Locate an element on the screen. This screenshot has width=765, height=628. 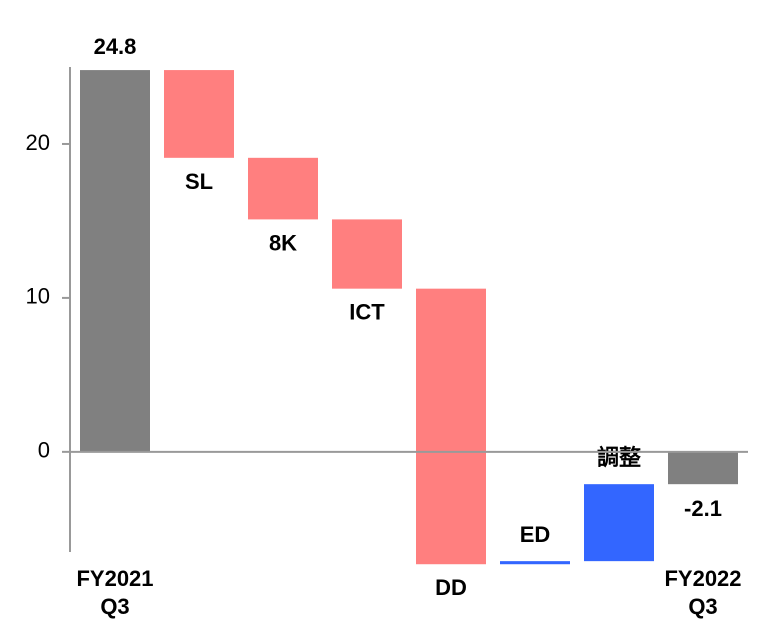
y-tick-label: 20 is located at coordinates (38, 142).